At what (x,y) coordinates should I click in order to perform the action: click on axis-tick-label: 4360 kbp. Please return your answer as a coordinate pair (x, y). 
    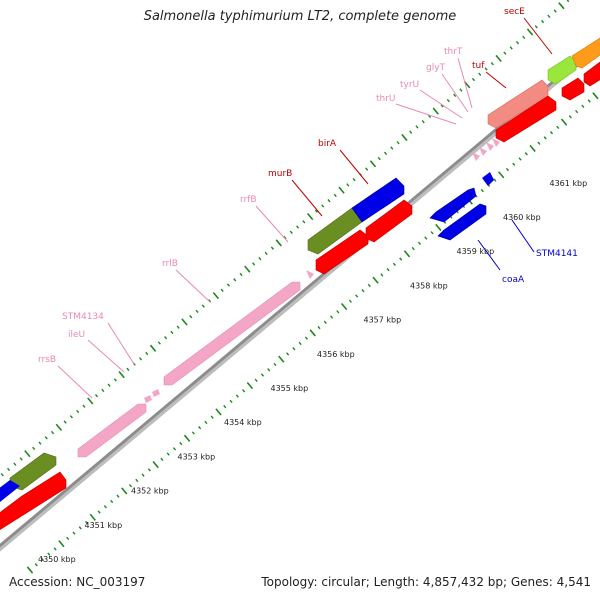
    Looking at the image, I should click on (522, 217).